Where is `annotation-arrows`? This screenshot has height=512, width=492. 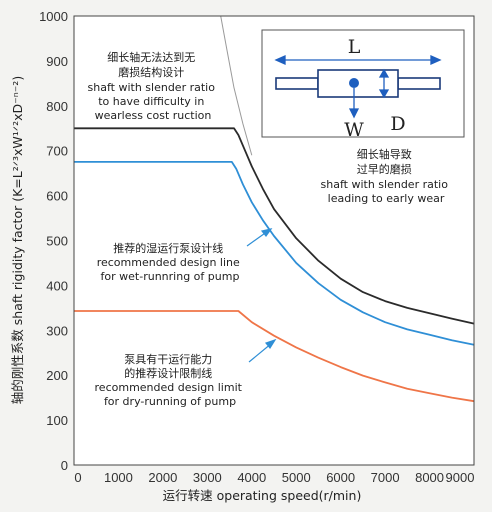
annotation-arrows is located at coordinates (261, 295).